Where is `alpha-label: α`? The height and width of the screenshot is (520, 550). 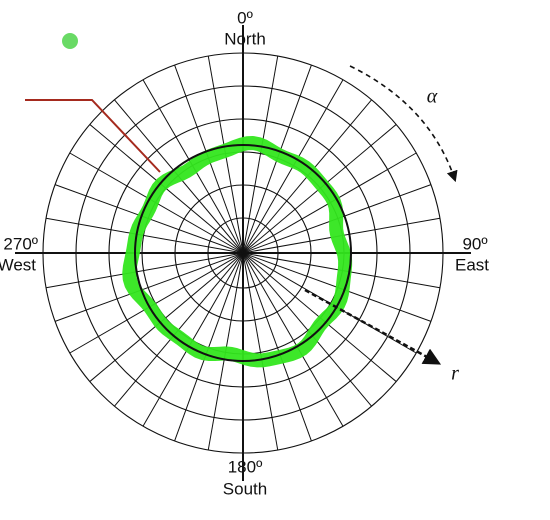 alpha-label: α is located at coordinates (432, 97).